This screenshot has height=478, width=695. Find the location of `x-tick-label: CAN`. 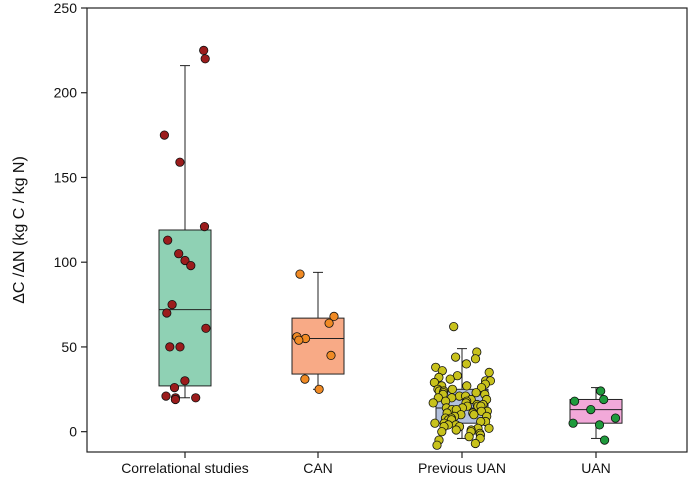

x-tick-label: CAN is located at coordinates (318, 468).